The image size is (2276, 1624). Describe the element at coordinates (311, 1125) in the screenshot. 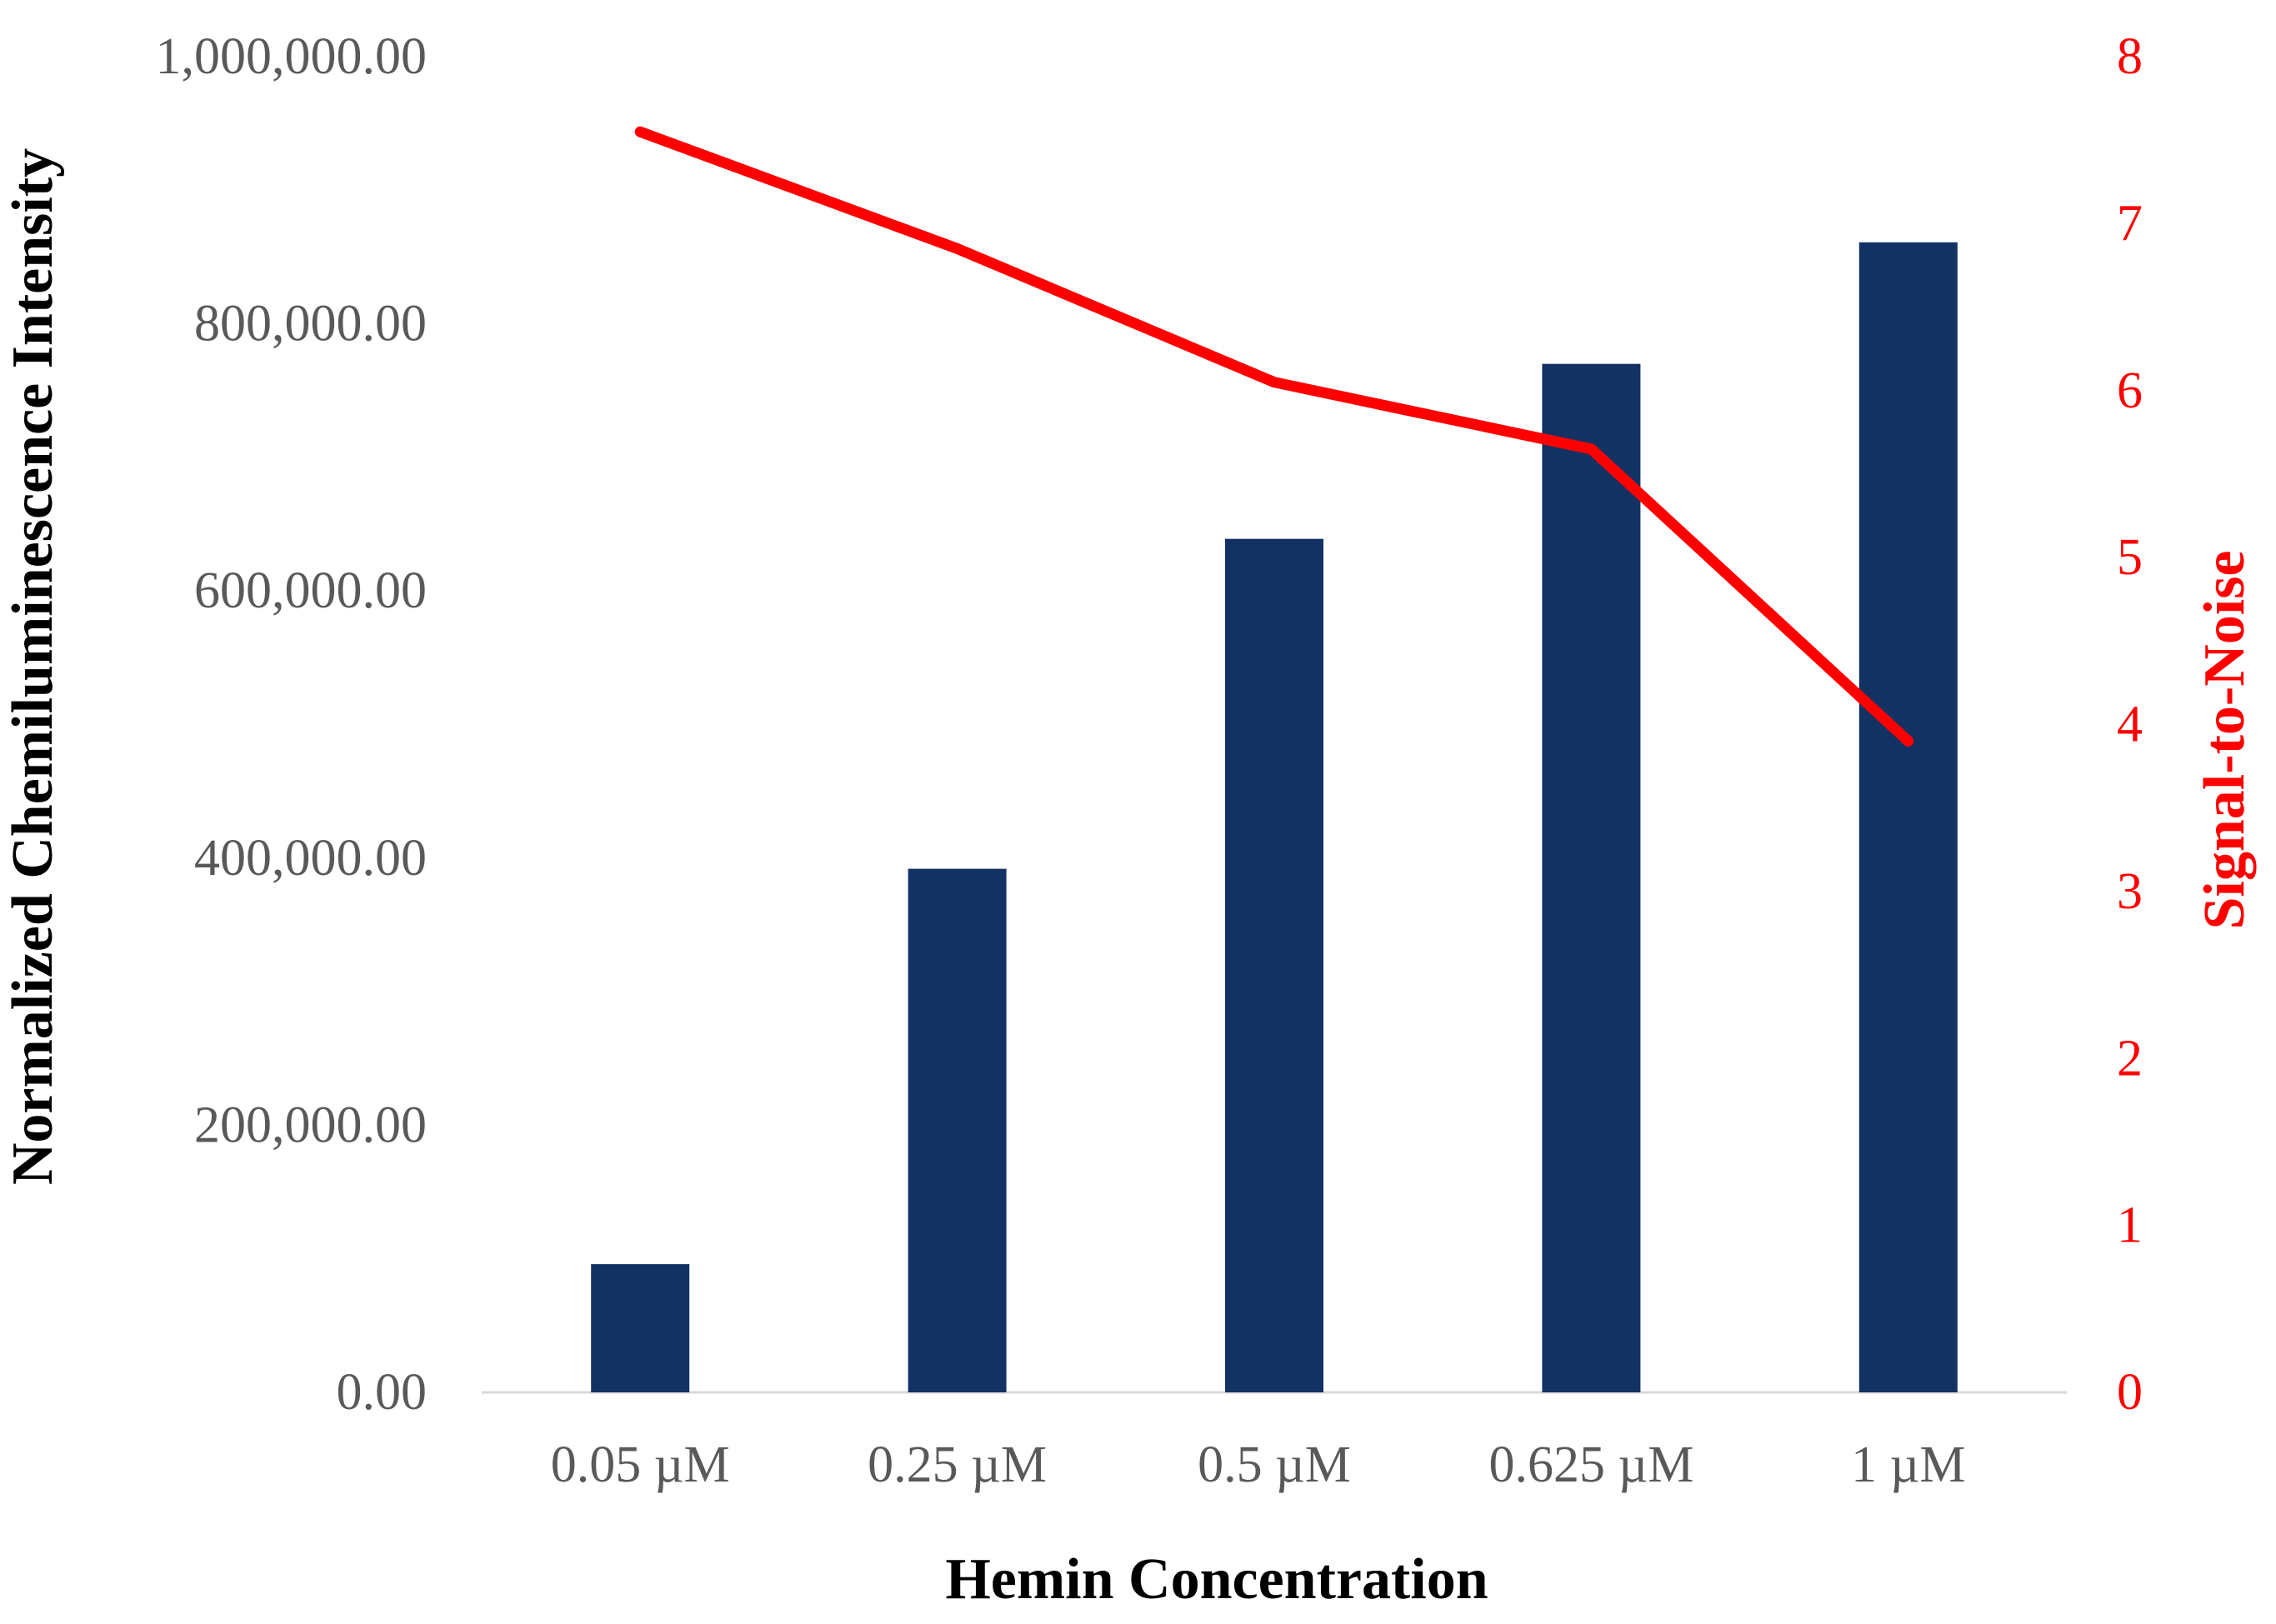

I see `y-tick-label: 200,000.00` at that location.